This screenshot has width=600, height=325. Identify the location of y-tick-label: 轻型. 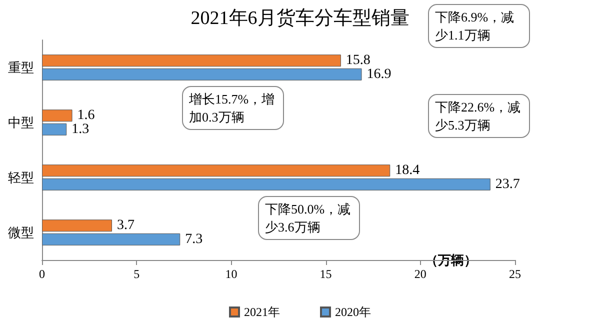
(21, 177).